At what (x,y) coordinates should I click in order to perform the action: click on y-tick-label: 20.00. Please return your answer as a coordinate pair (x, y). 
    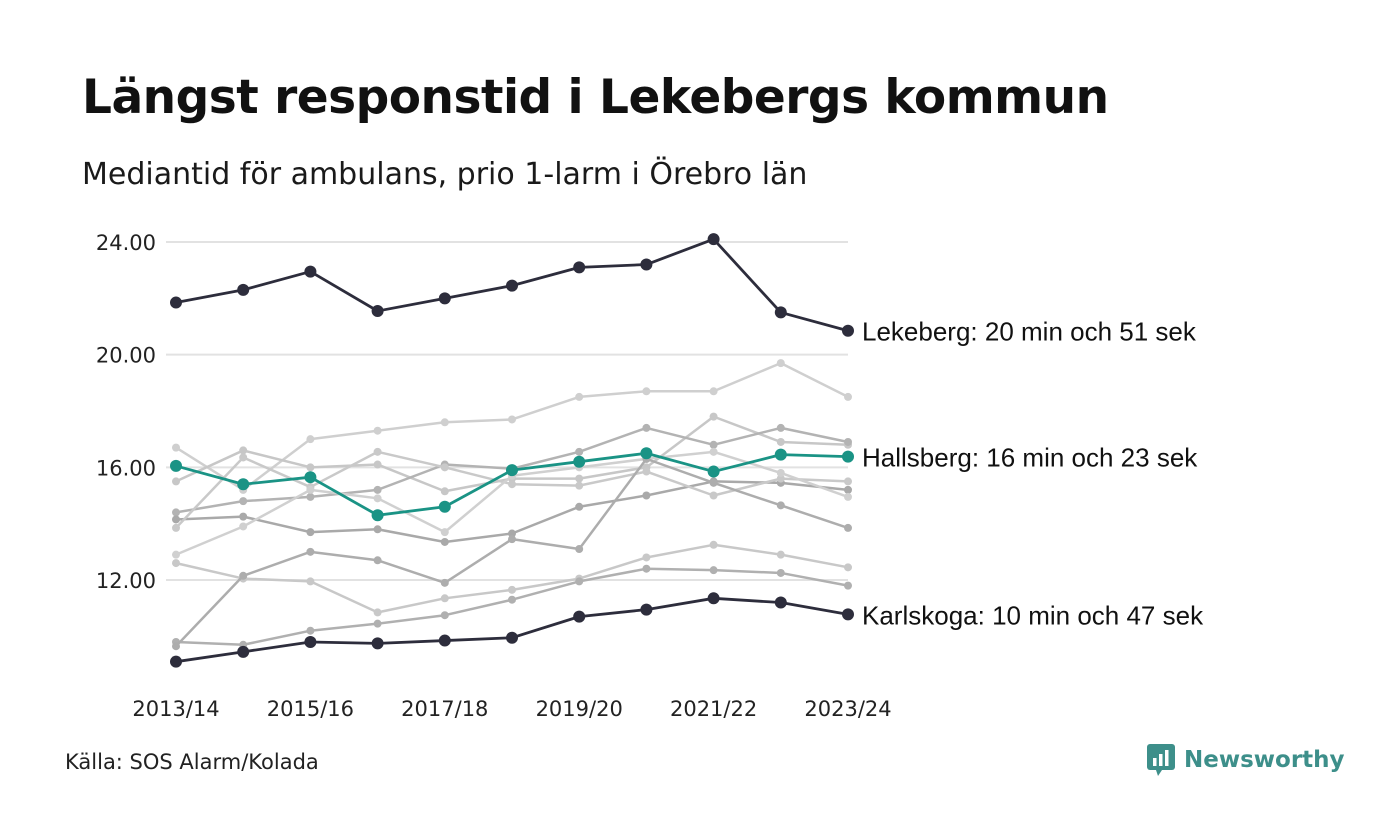
    Looking at the image, I should click on (126, 356).